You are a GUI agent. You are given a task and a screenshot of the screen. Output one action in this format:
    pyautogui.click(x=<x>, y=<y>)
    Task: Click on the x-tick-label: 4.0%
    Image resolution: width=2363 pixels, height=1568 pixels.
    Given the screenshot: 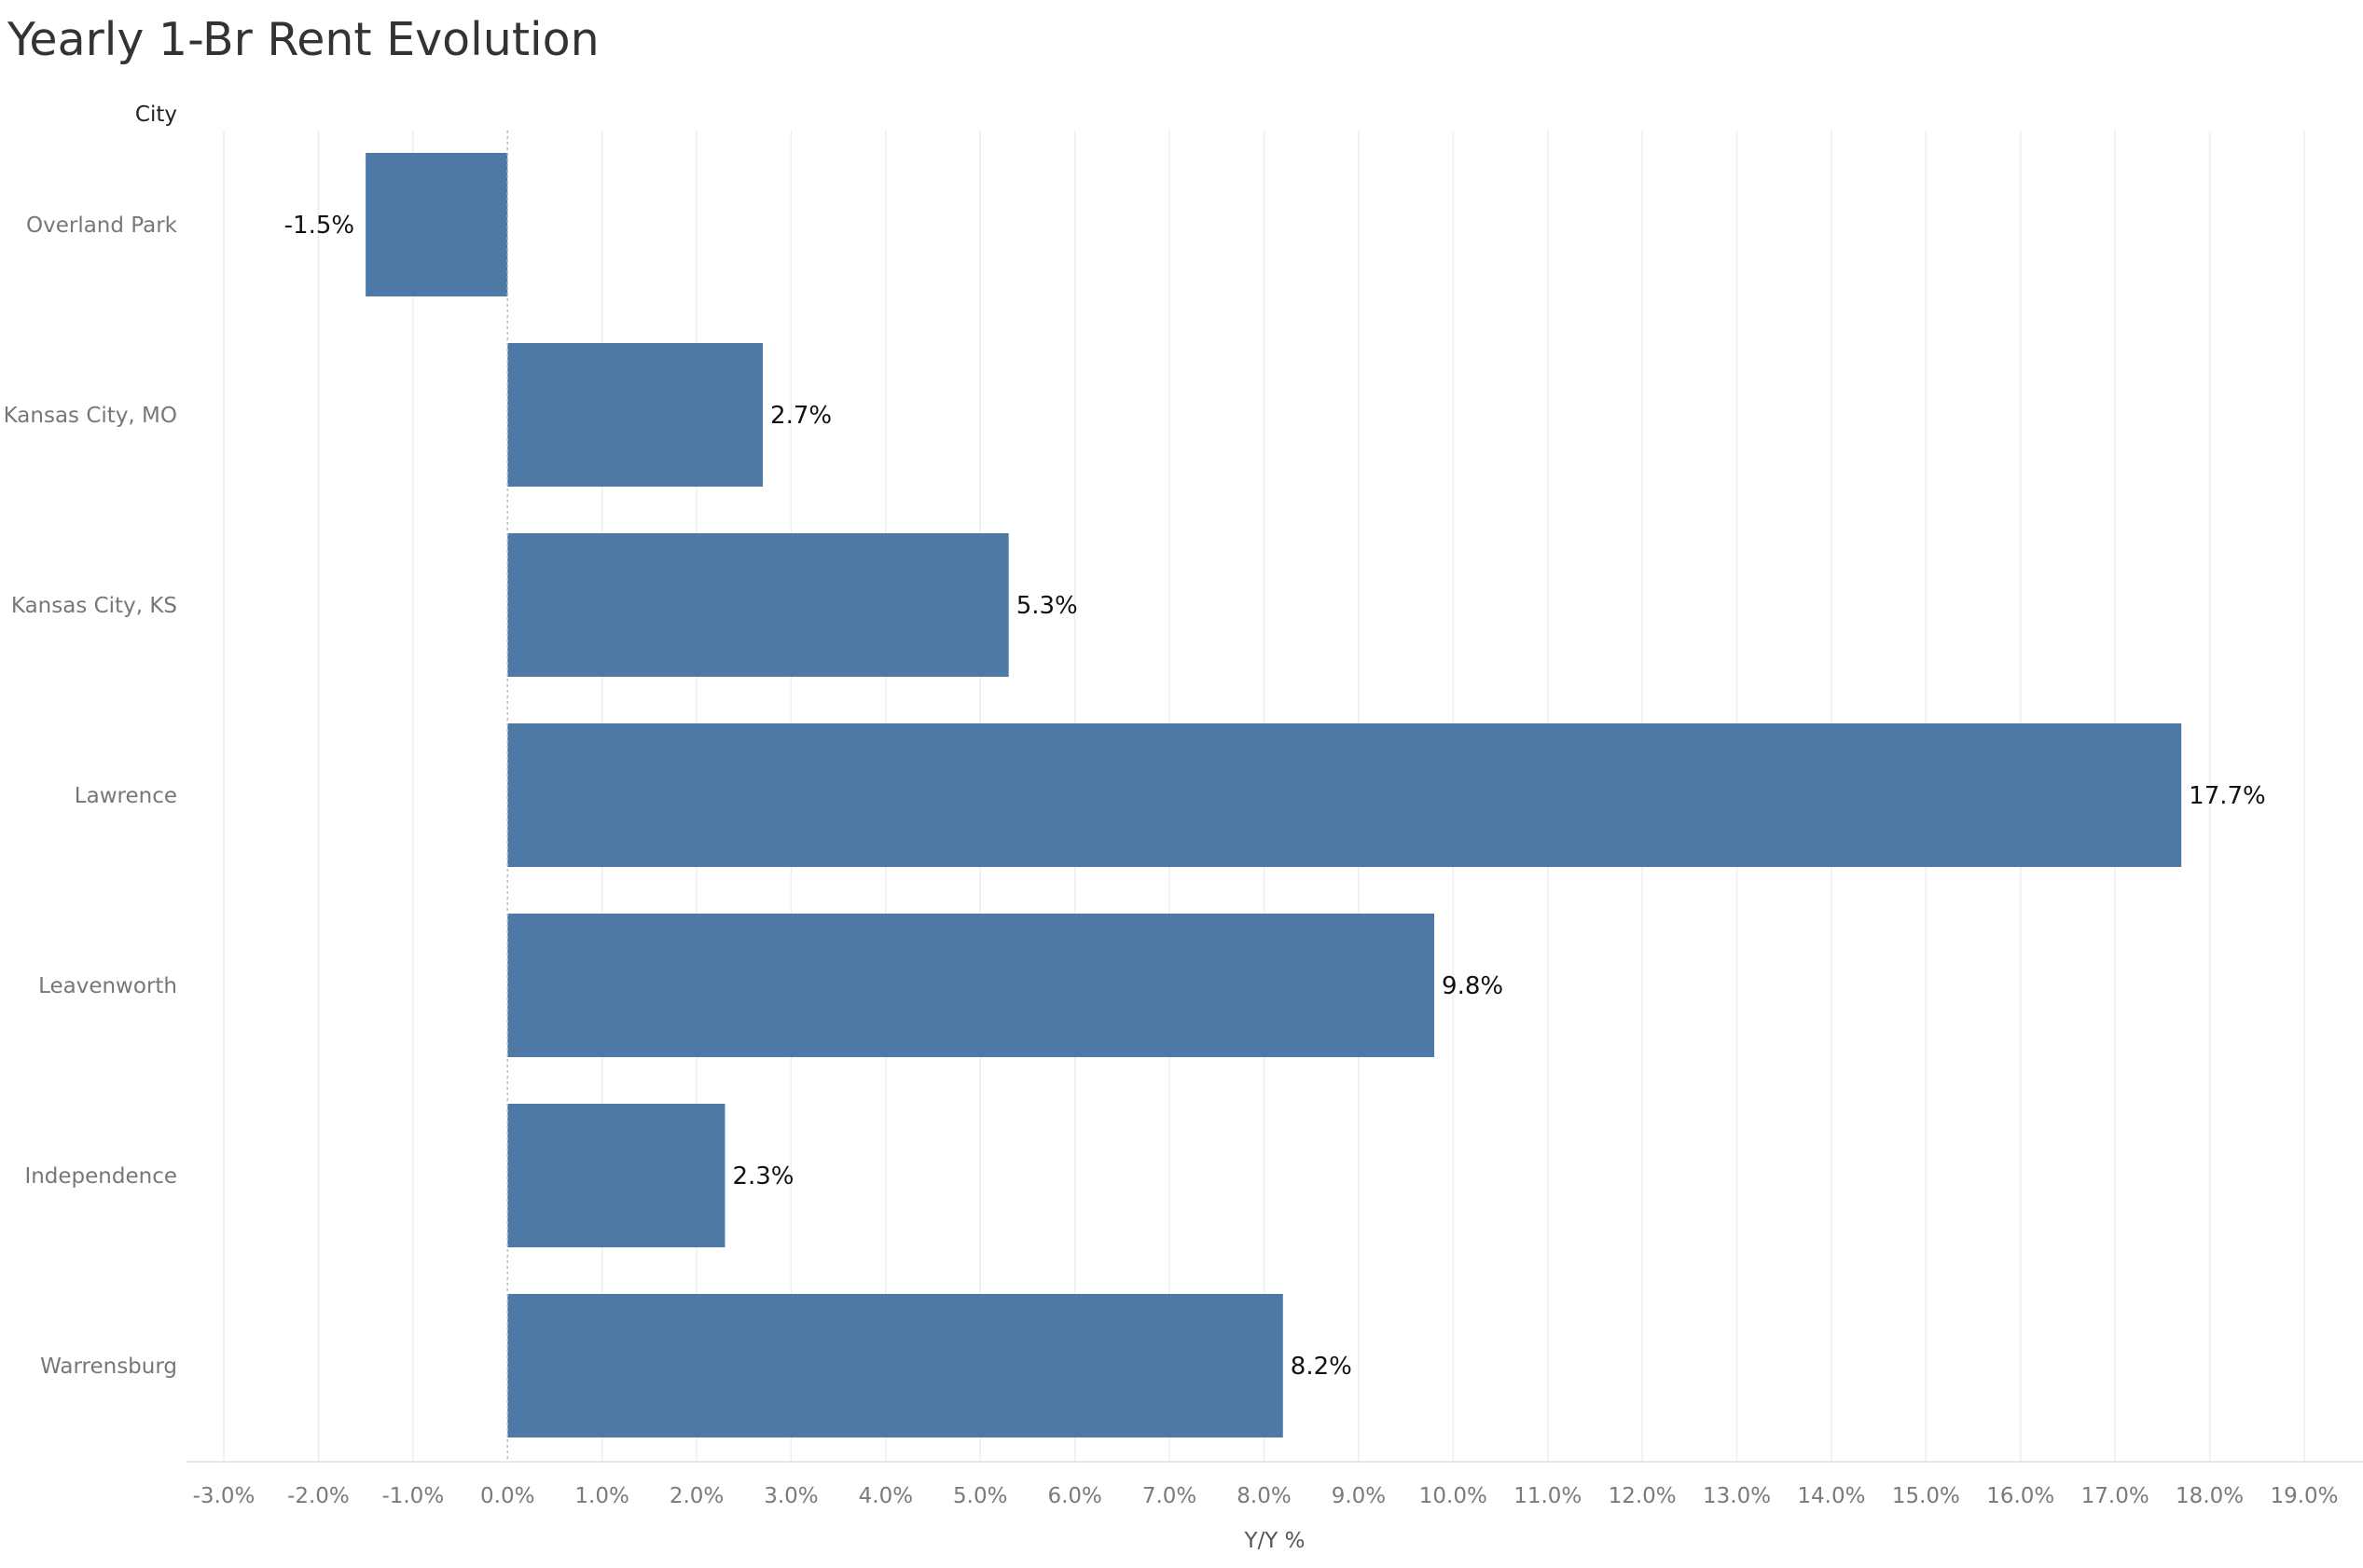 What is the action you would take?
    pyautogui.click(x=886, y=1496)
    